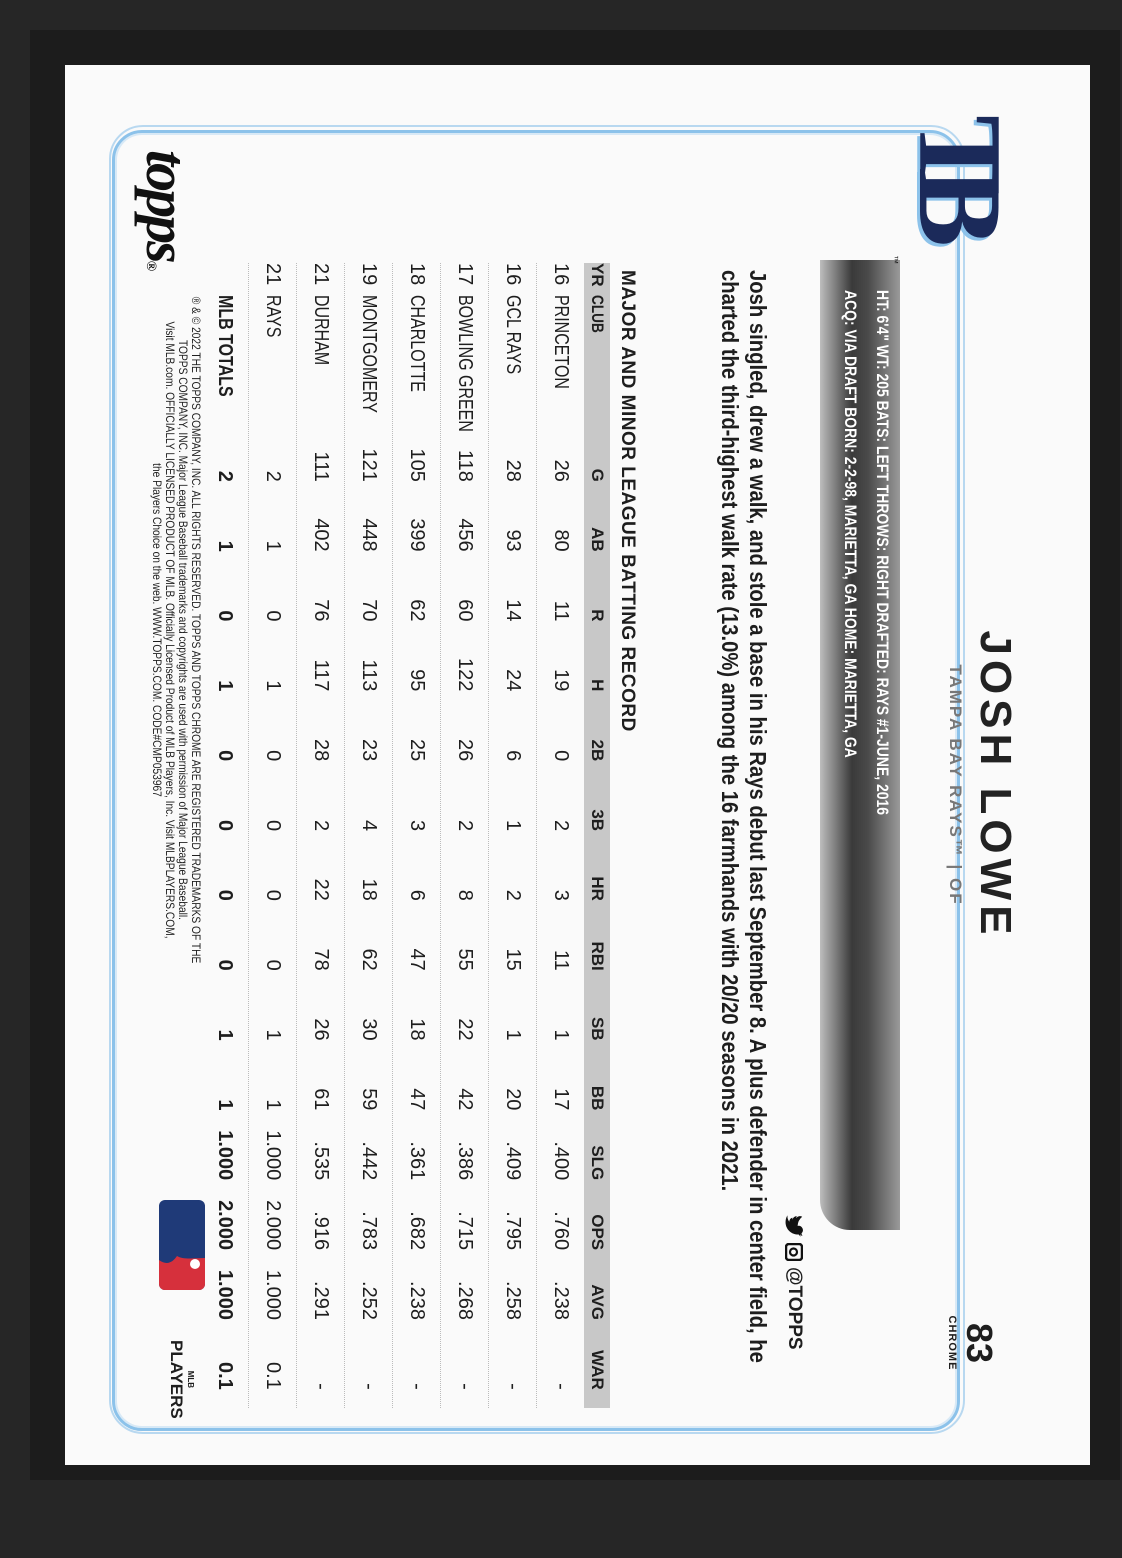  What do you see at coordinates (561, 1161) in the screenshot?
I see `cell-slg: .400` at bounding box center [561, 1161].